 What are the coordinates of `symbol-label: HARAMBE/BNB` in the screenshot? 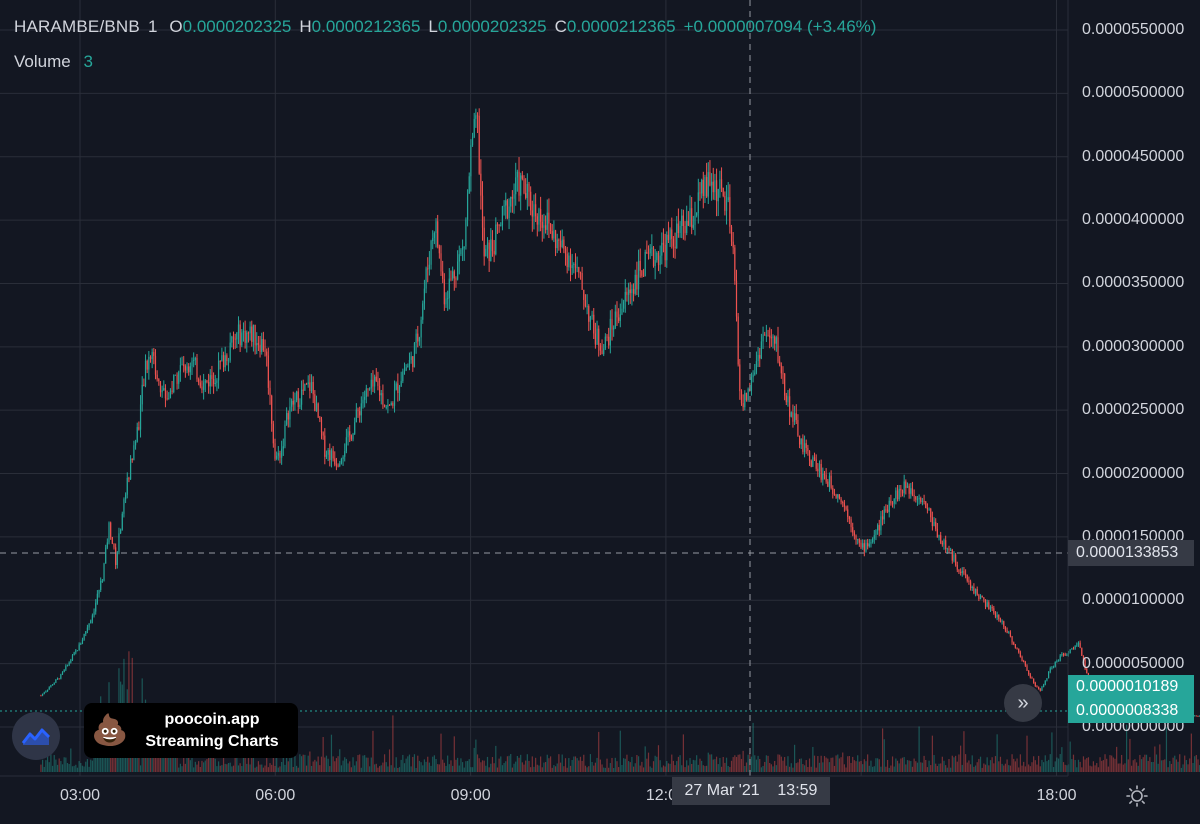 It's located at (77, 26).